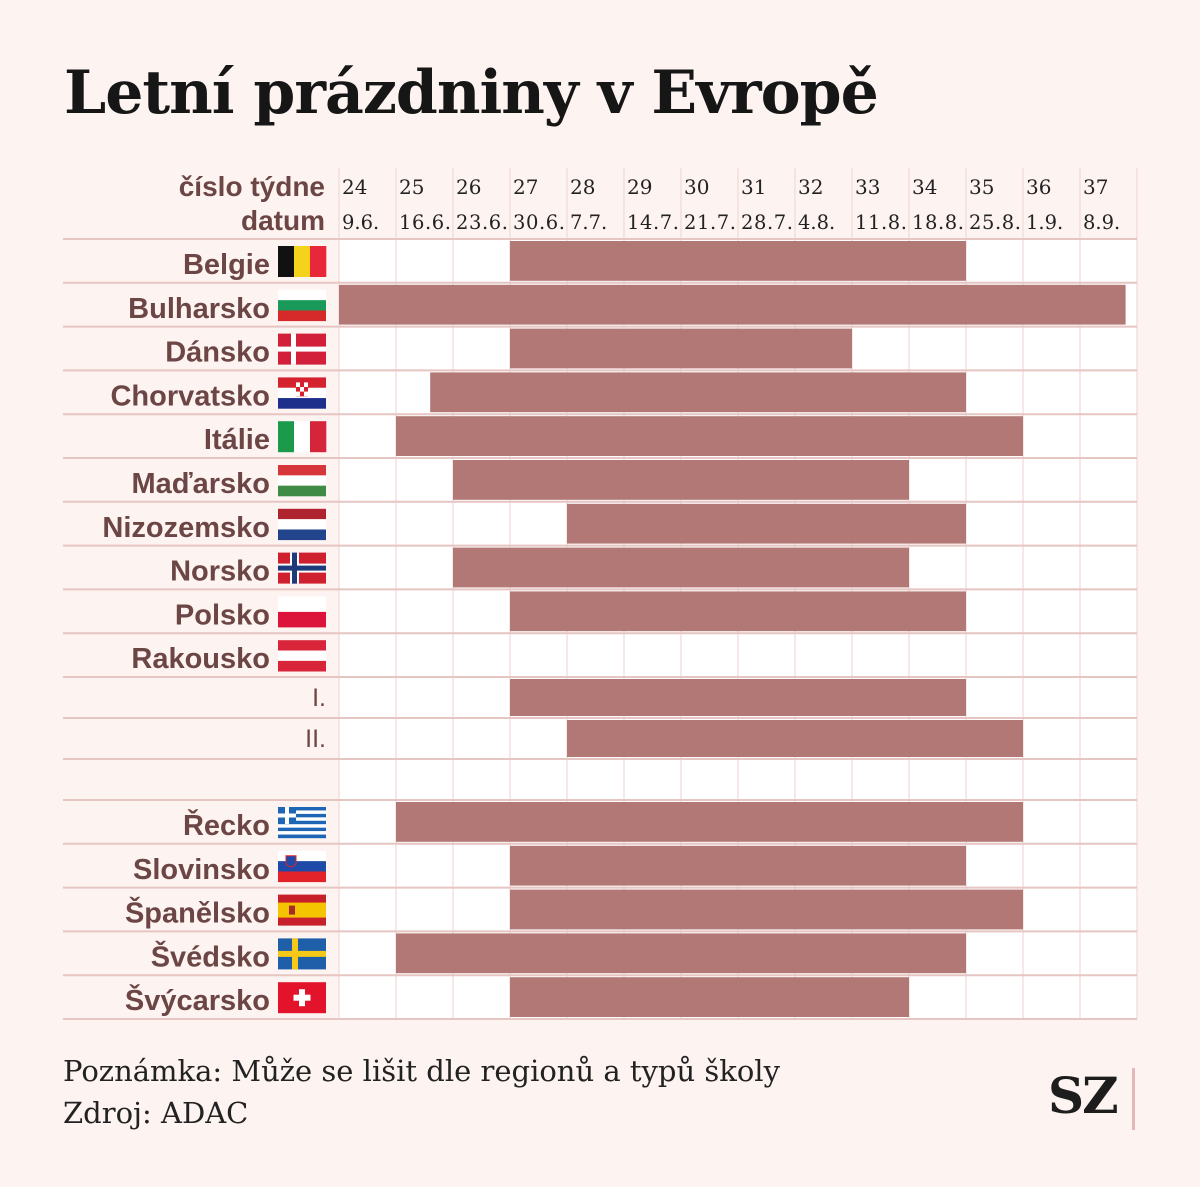 This screenshot has width=1200, height=1187. What do you see at coordinates (186, 528) in the screenshot?
I see `row-label: Nizozemsko` at bounding box center [186, 528].